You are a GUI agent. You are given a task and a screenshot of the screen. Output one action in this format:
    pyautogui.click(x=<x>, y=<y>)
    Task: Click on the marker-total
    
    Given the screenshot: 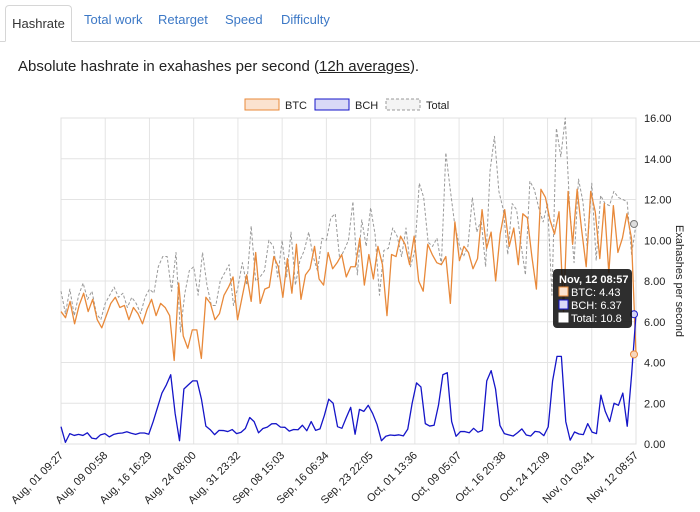 What is the action you would take?
    pyautogui.click(x=634, y=223)
    